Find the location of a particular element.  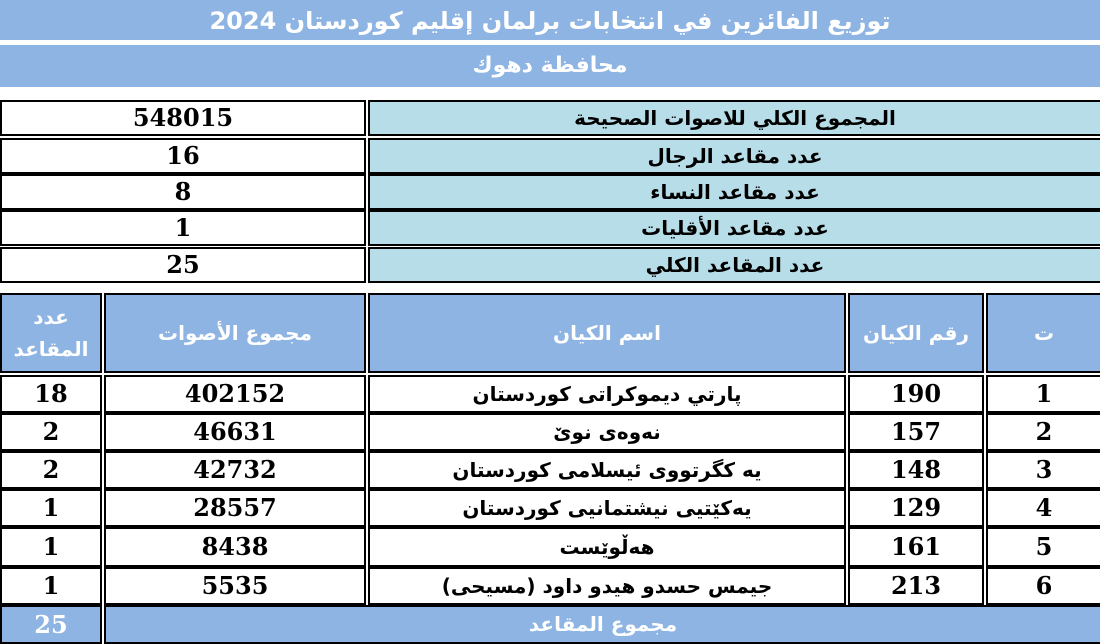

page-subtitle: محافظة دهوك is located at coordinates (550, 66).